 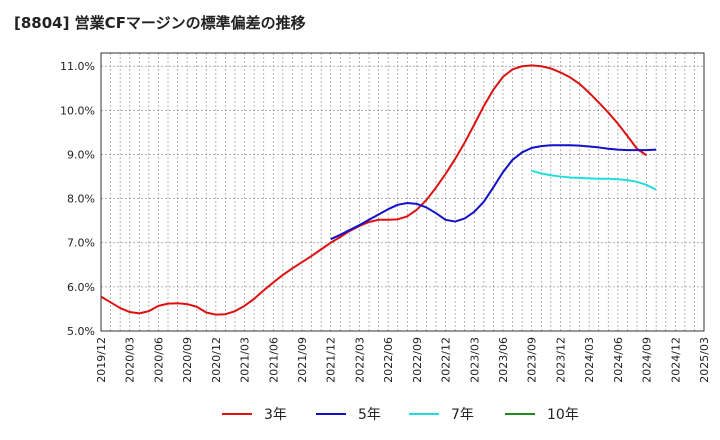 I want to click on y-tick-label: 6.0%, so click(x=81, y=287).